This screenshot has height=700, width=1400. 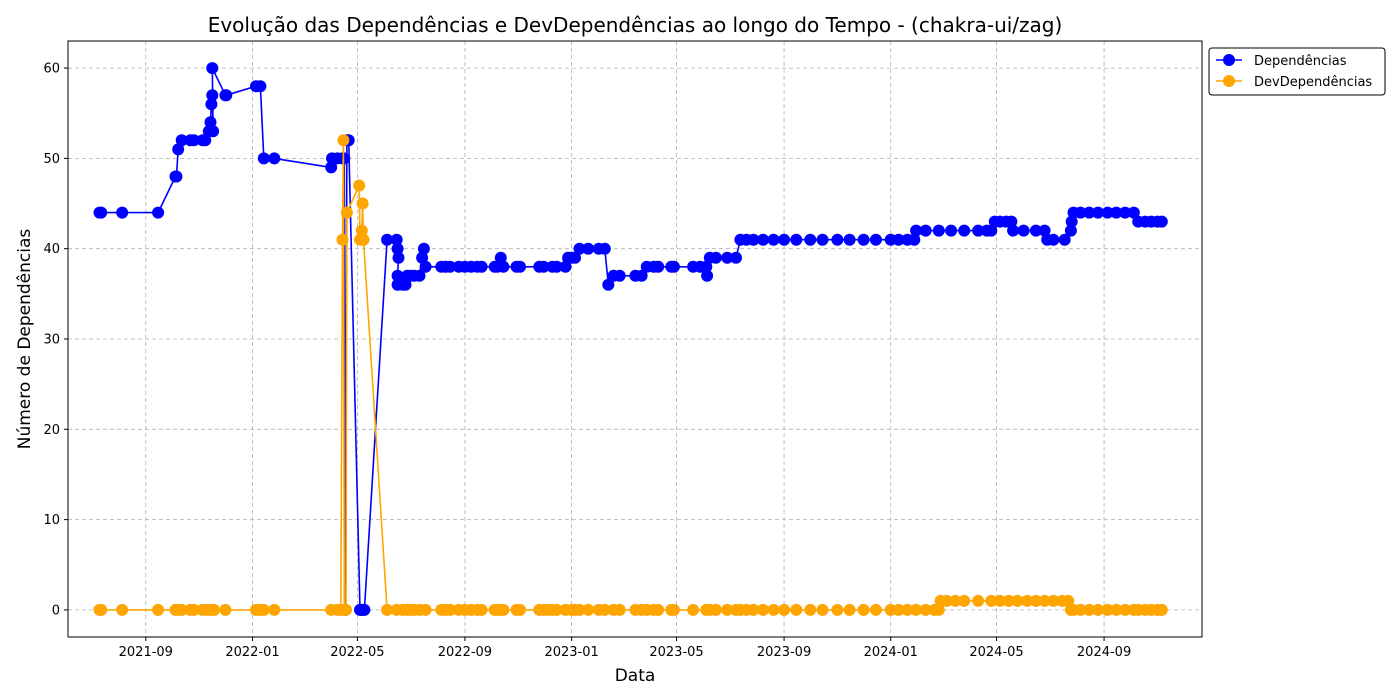 What do you see at coordinates (1104, 652) in the screenshot?
I see `x-tick-label: 2024-09` at bounding box center [1104, 652].